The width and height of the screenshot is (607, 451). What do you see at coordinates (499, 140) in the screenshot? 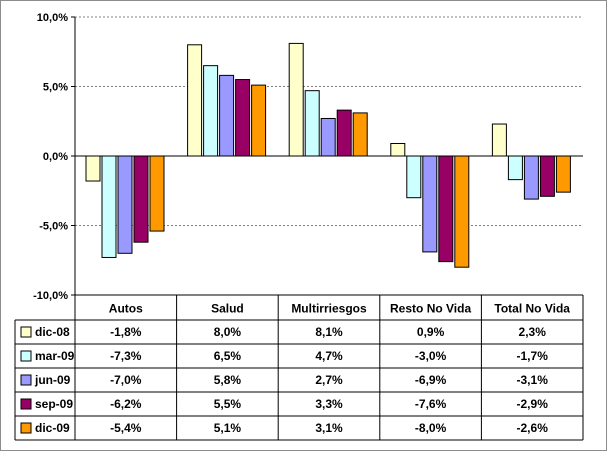
I see `bar-dic-08-total-no-vida` at bounding box center [499, 140].